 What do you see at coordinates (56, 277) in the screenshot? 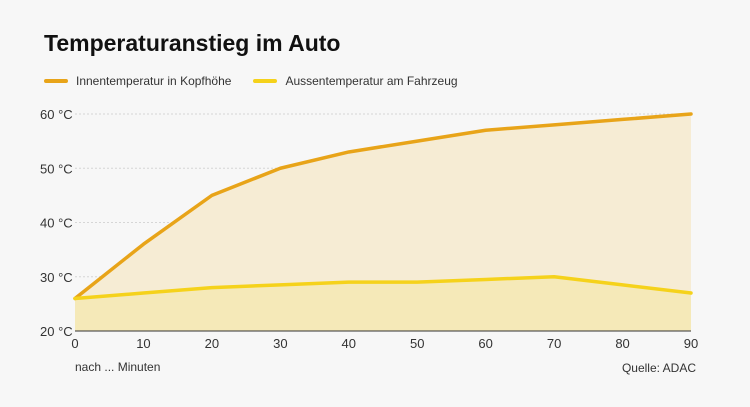
I see `y-tick-label-30: 30 °C` at bounding box center [56, 277].